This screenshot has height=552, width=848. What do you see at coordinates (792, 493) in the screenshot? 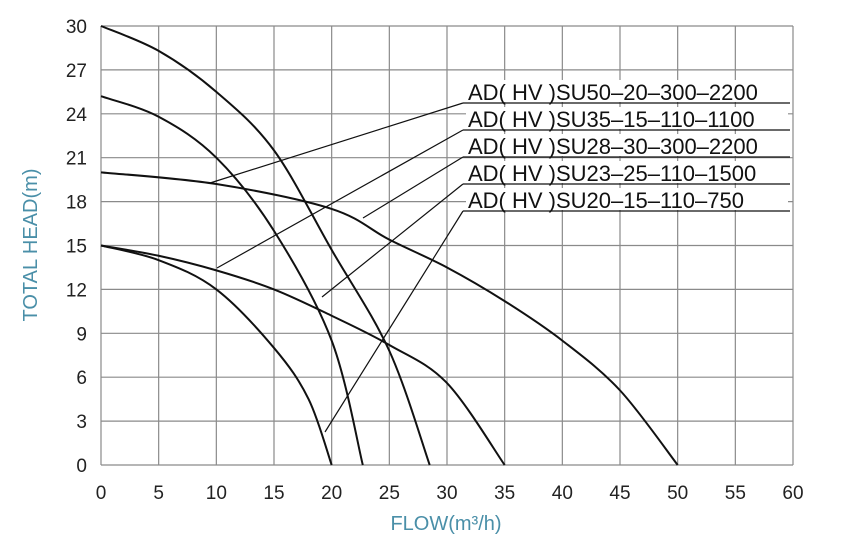
I see `x-tick-label: 60` at bounding box center [792, 493].